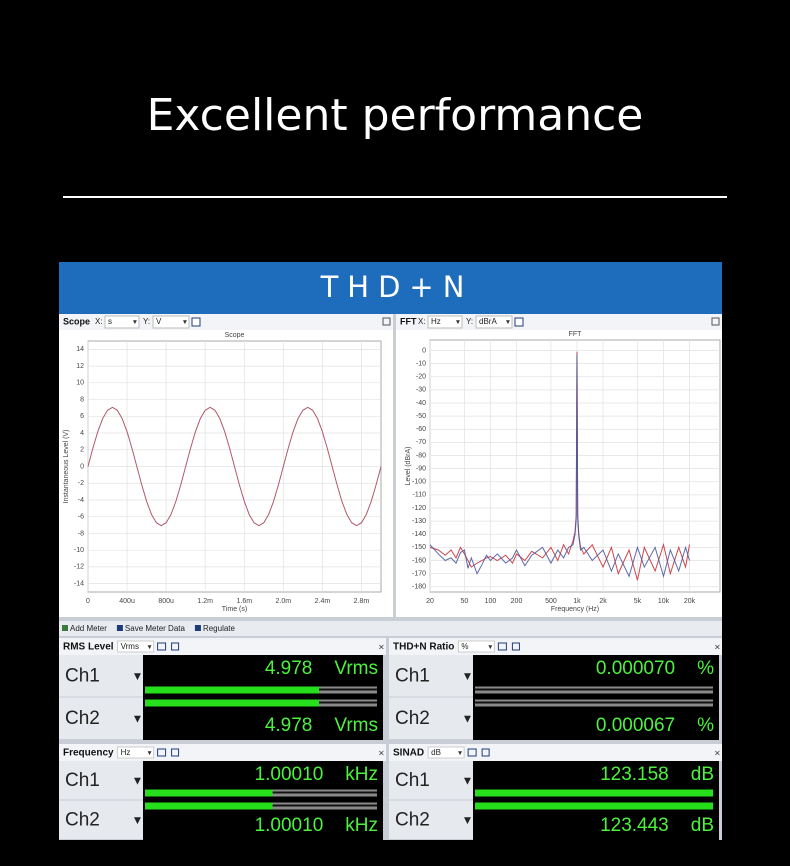  Describe the element at coordinates (408, 753) in the screenshot. I see `meter-title: SINAD` at that location.